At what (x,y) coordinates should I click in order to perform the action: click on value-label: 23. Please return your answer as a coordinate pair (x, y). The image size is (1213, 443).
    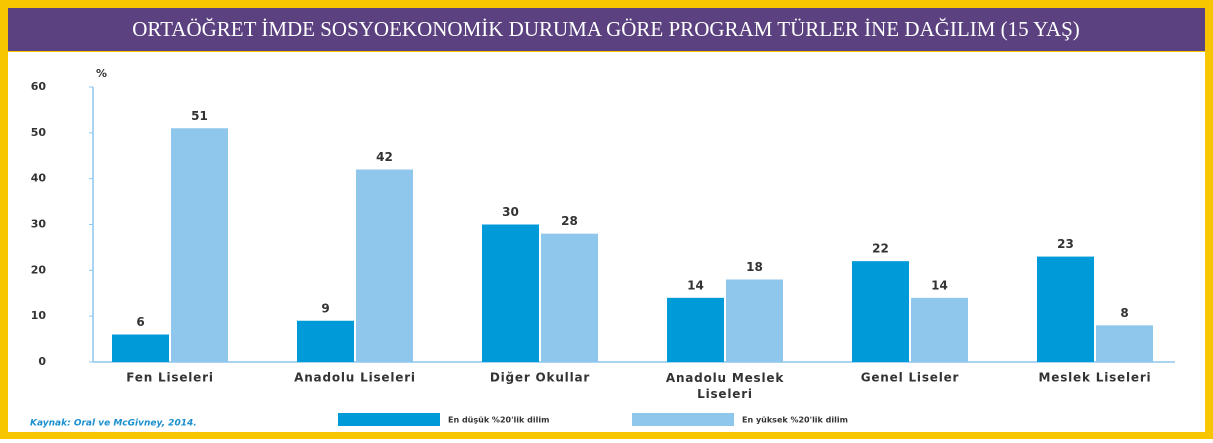
    Looking at the image, I should click on (1065, 244).